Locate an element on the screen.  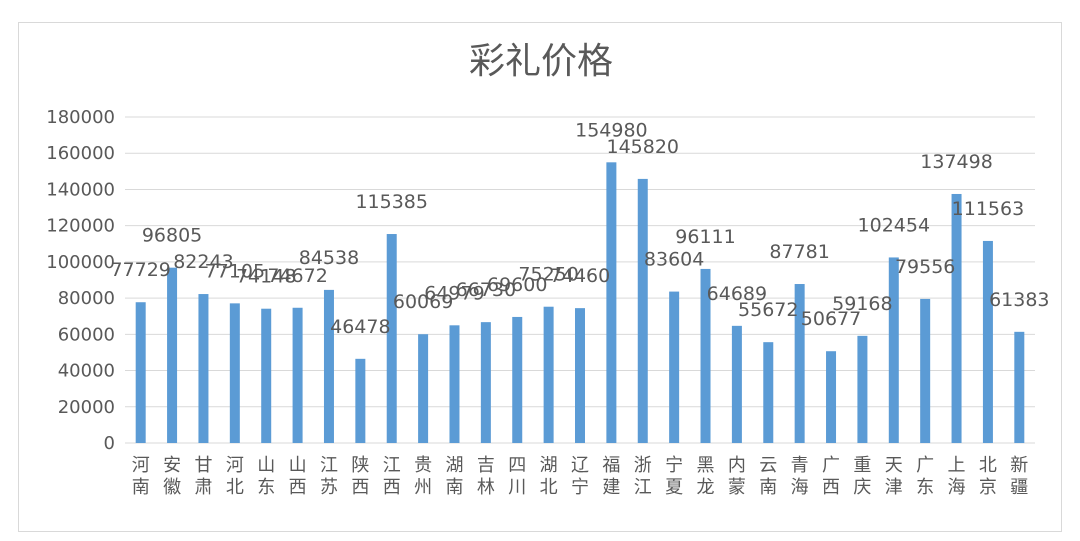
category-label: 陕西 is located at coordinates (360, 476).